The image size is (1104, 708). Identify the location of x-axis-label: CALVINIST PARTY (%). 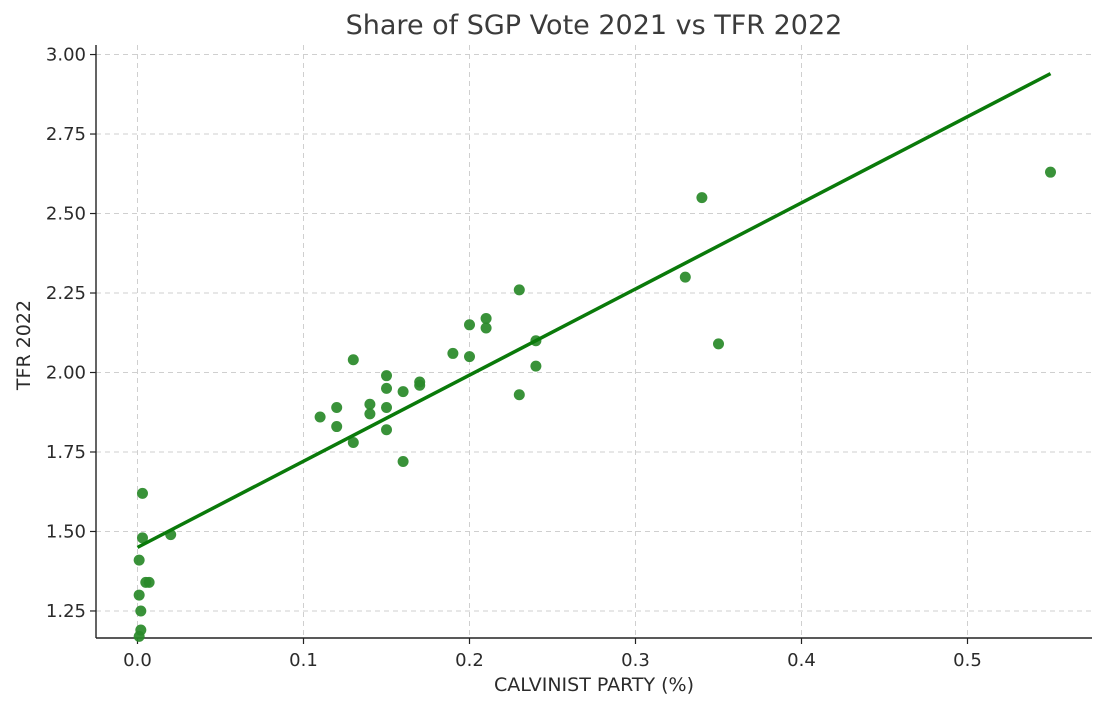
(594, 685).